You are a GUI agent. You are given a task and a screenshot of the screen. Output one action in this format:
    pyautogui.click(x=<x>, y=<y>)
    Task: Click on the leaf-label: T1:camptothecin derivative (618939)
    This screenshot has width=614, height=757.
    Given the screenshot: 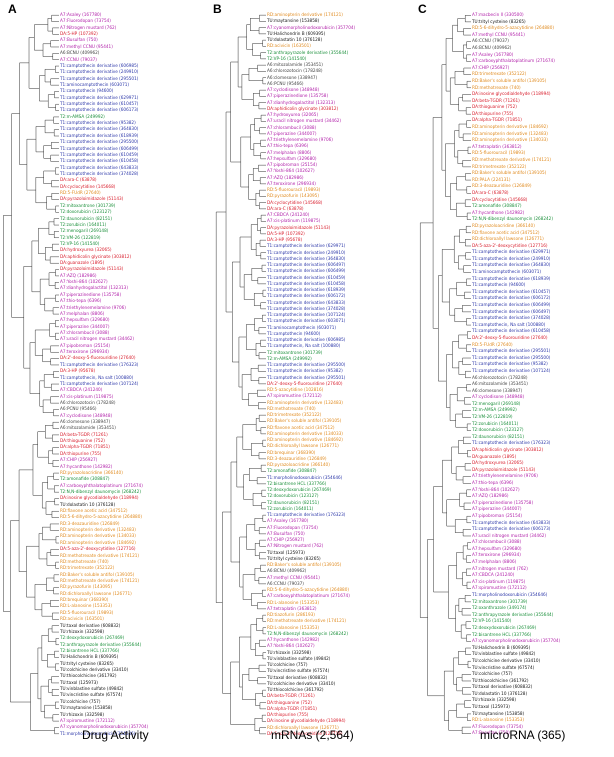 What is the action you would take?
    pyautogui.click(x=99, y=135)
    